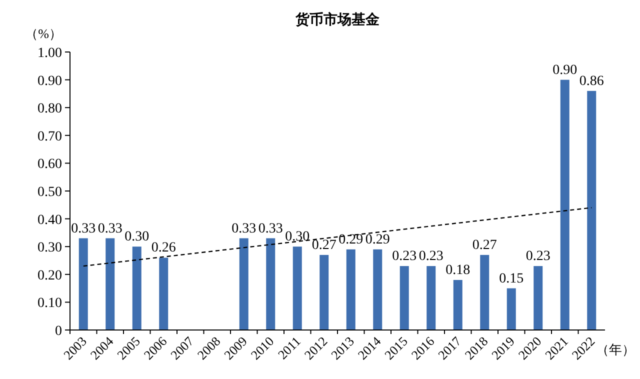  Describe the element at coordinates (565, 70) in the screenshot. I see `data-label: 0.90` at that location.